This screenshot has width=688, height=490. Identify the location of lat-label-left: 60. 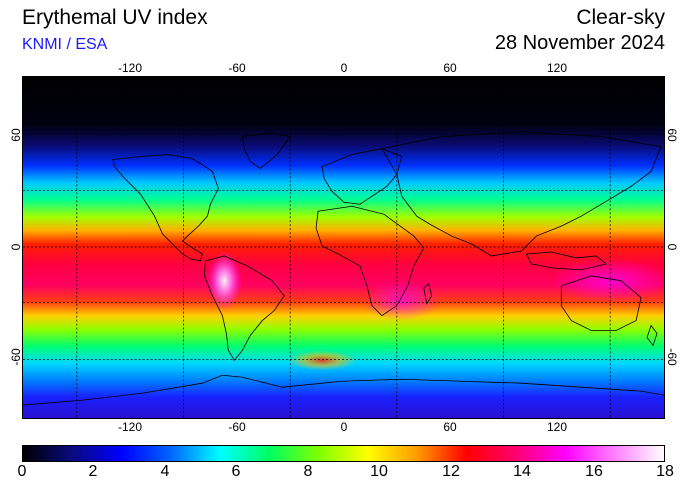
(16, 135).